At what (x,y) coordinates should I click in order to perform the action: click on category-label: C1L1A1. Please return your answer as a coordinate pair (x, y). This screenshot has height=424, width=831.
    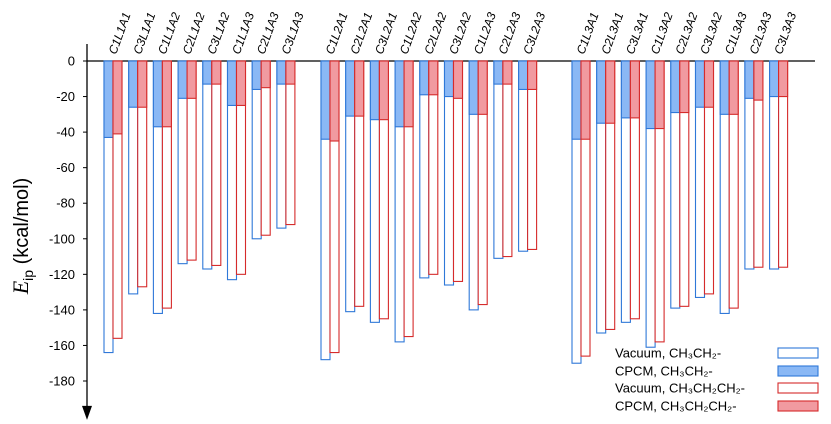
    Looking at the image, I should click on (120, 33).